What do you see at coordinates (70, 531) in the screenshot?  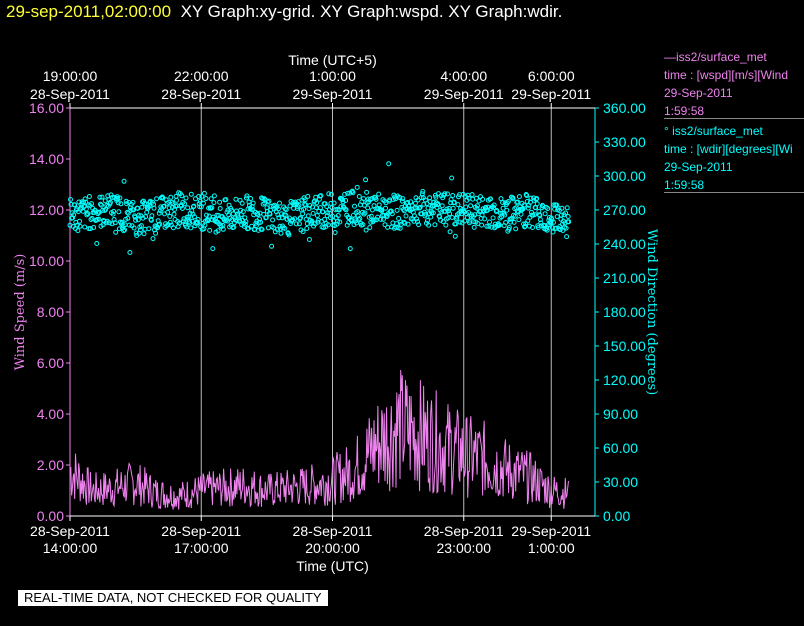 I see `bottom-tick-date: 28-Sep-2011` at bounding box center [70, 531].